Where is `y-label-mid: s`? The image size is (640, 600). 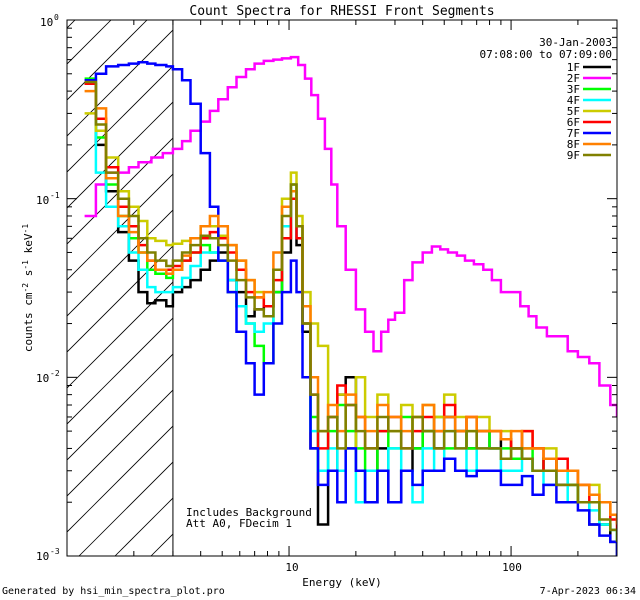 y-label-mid: s is located at coordinates (28, 276).